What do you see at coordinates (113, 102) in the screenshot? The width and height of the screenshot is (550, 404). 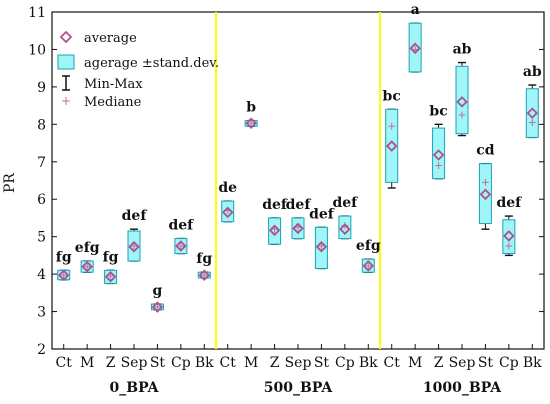 I see `legend-median-label: Mediane` at bounding box center [113, 102].